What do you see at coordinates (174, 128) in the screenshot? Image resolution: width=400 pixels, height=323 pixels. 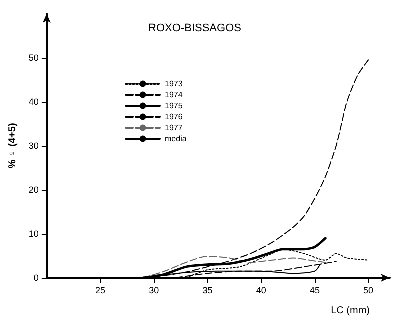 I see `legend-label: 1977` at bounding box center [174, 128].